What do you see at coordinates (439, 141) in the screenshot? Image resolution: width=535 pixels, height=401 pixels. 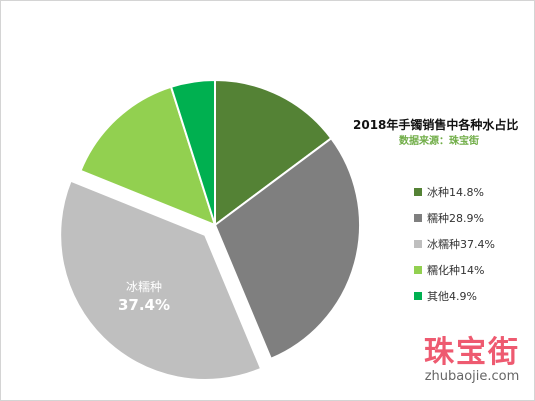 I see `chart-subtitle: 数据来源：珠宝街` at bounding box center [439, 141].